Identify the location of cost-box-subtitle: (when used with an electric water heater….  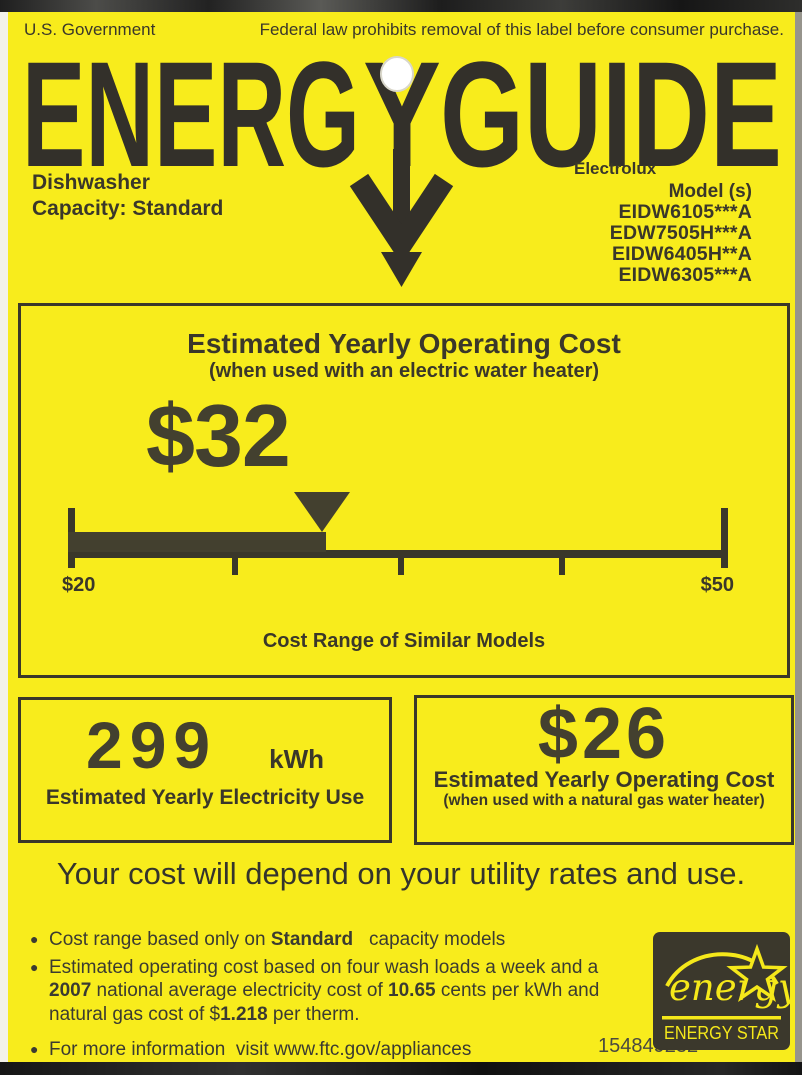
(404, 371).